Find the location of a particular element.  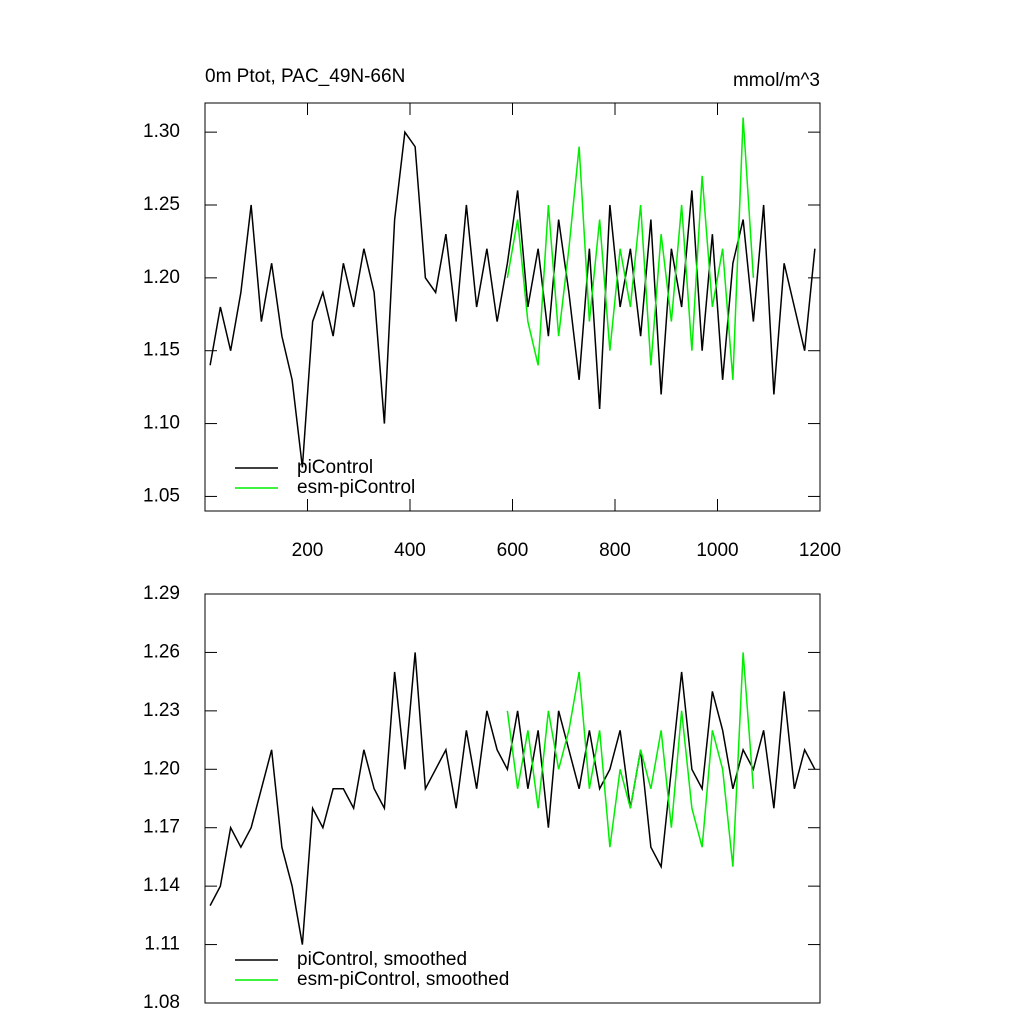

y-tick-label: 1.15 is located at coordinates (161, 350).